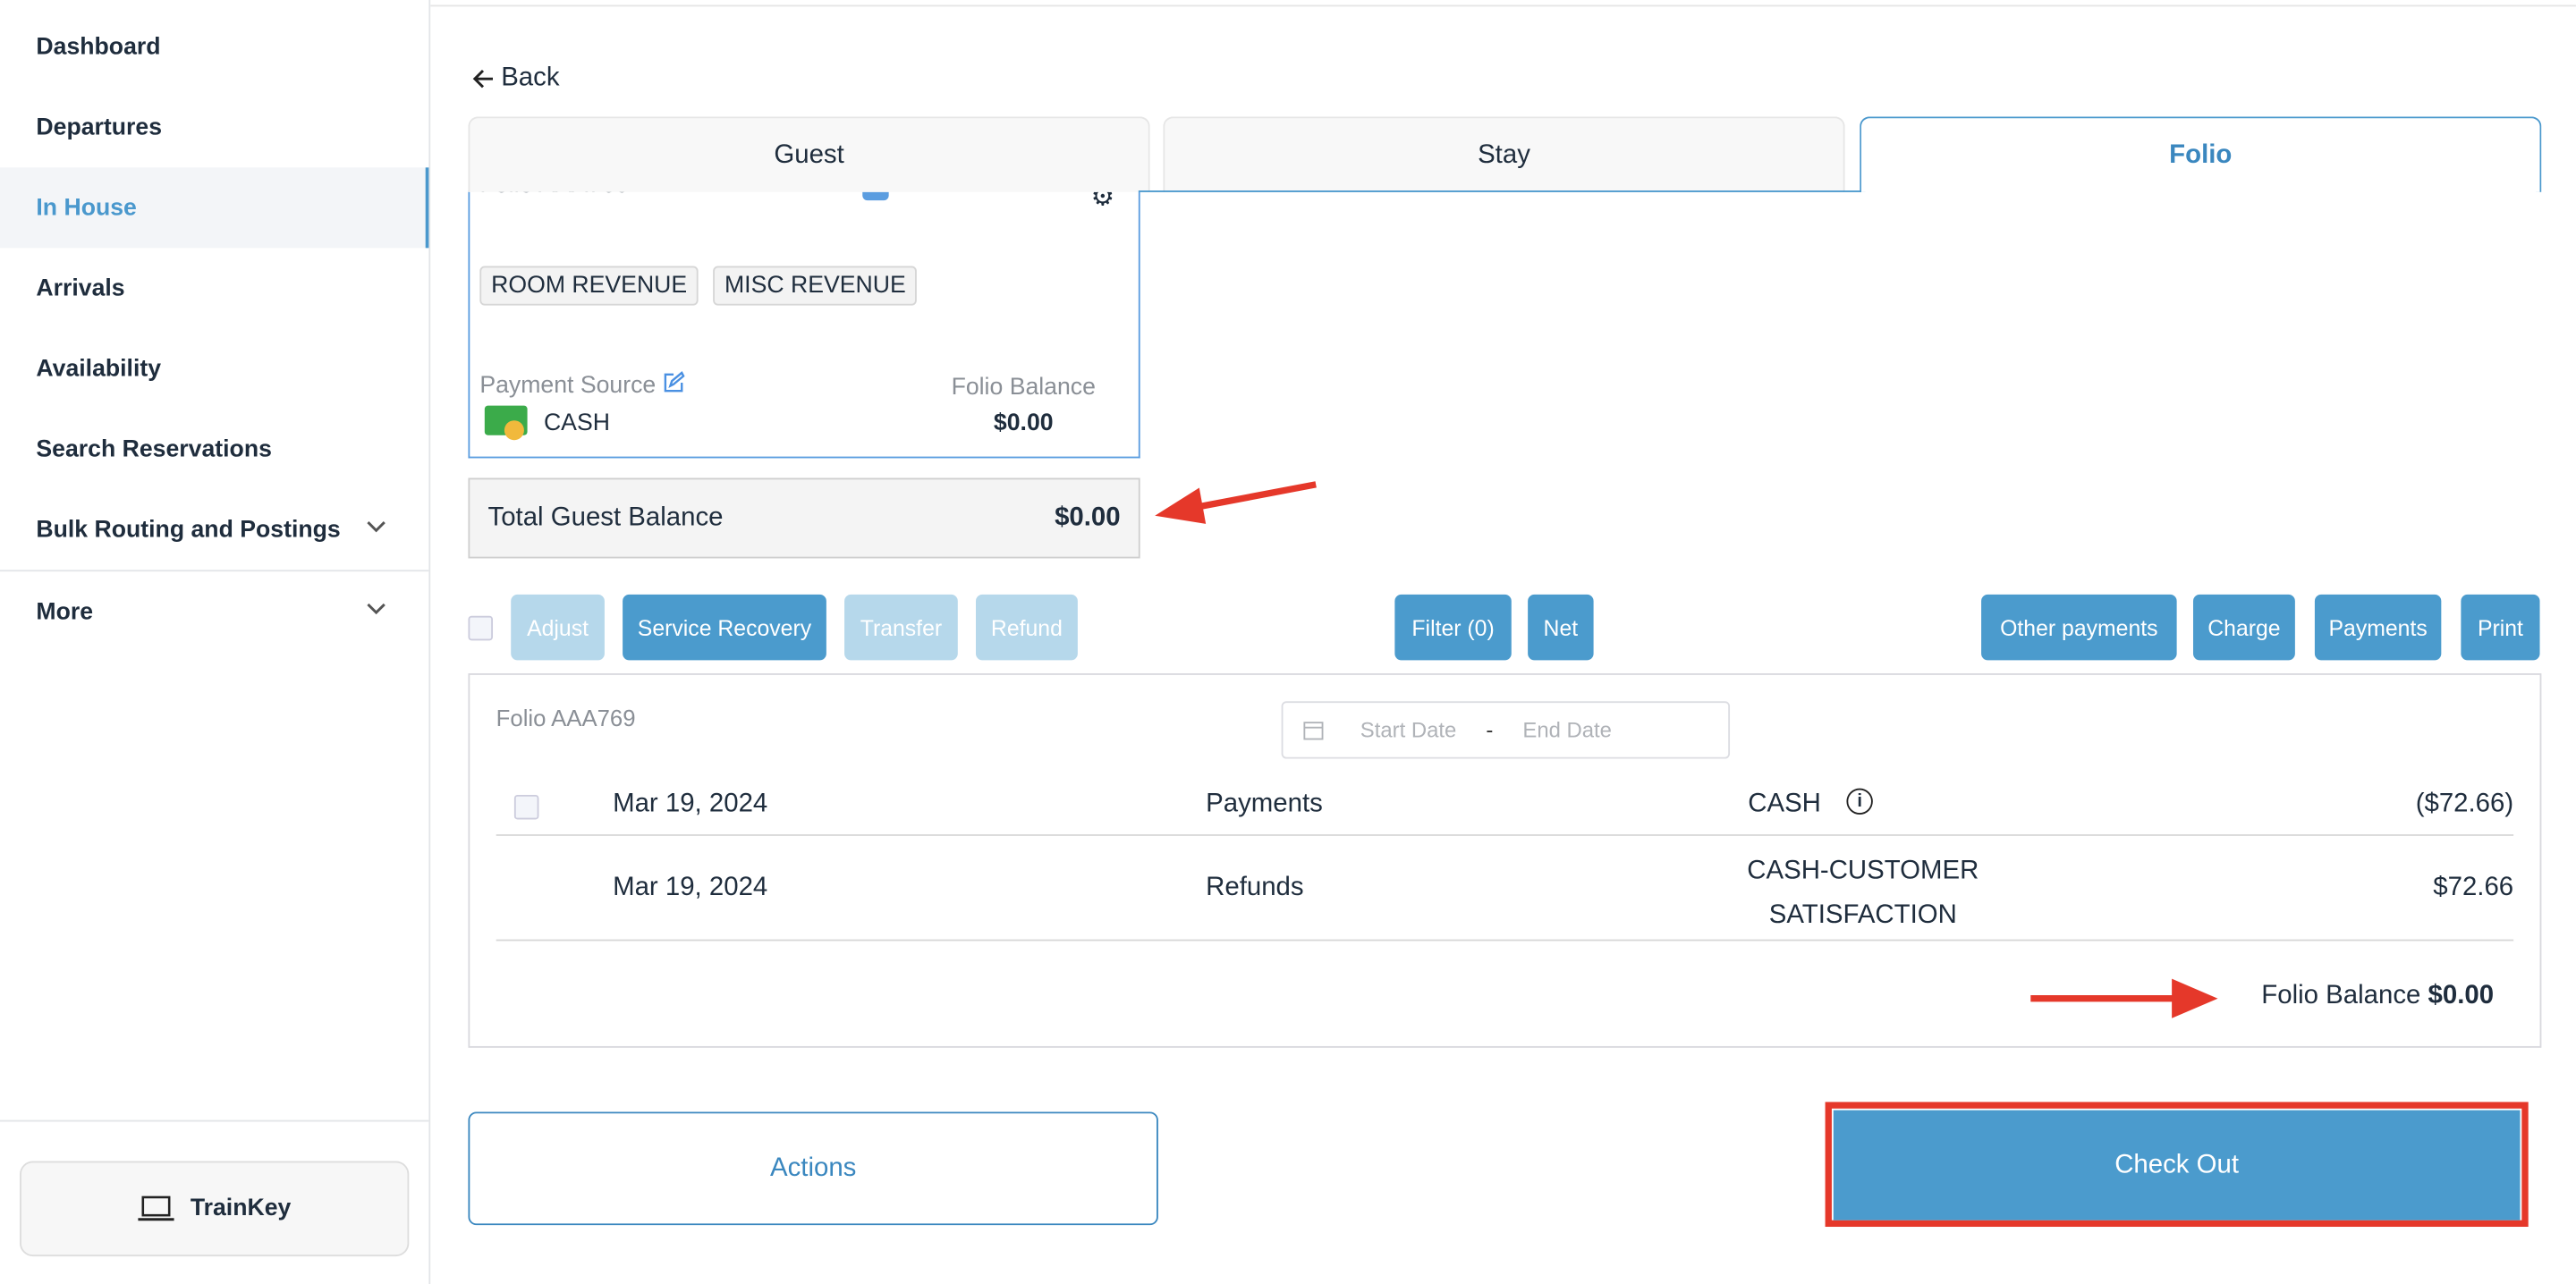  I want to click on back-link: Back, so click(515, 79).